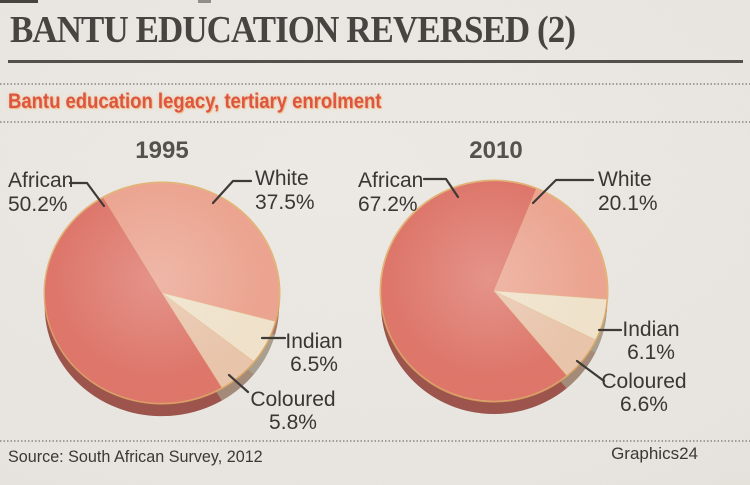 This screenshot has width=750, height=485. Describe the element at coordinates (314, 341) in the screenshot. I see `label-1995-indian-name: Indian` at that location.